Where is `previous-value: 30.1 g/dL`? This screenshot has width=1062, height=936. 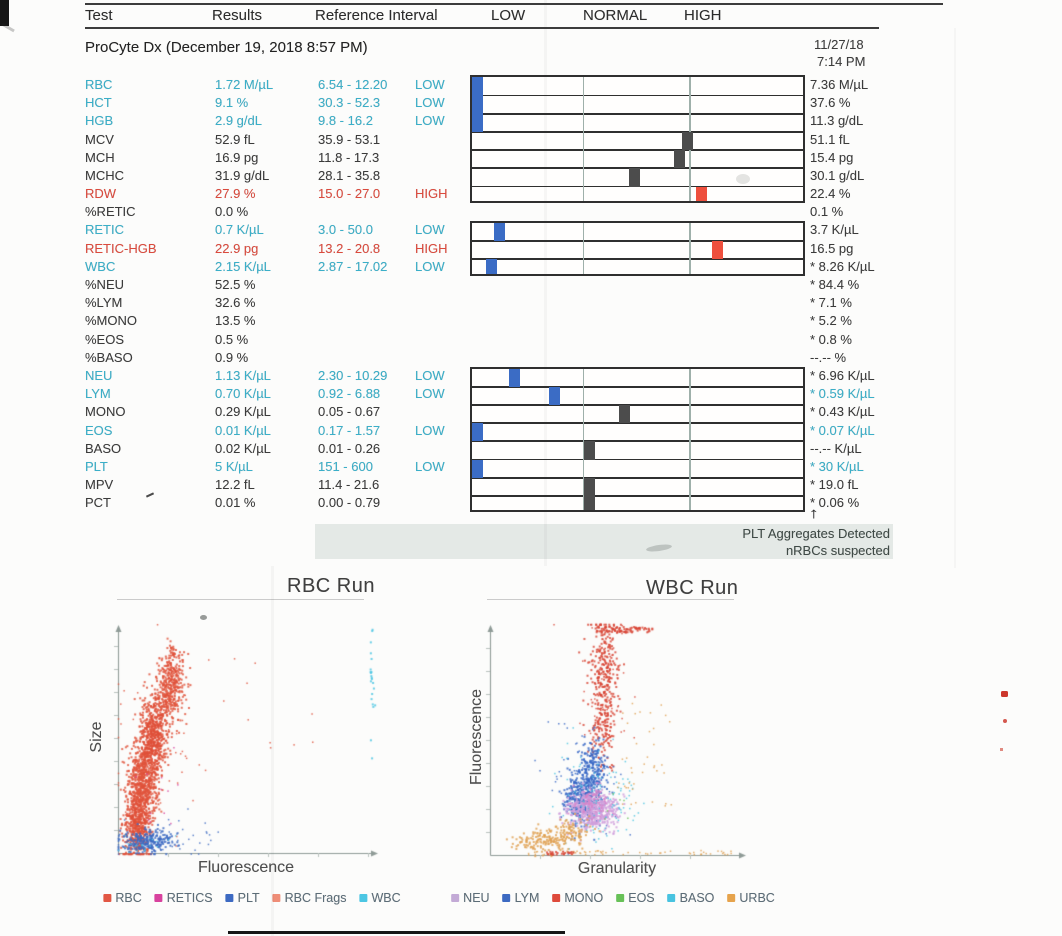
previous-value: 30.1 g/dL is located at coordinates (837, 175).